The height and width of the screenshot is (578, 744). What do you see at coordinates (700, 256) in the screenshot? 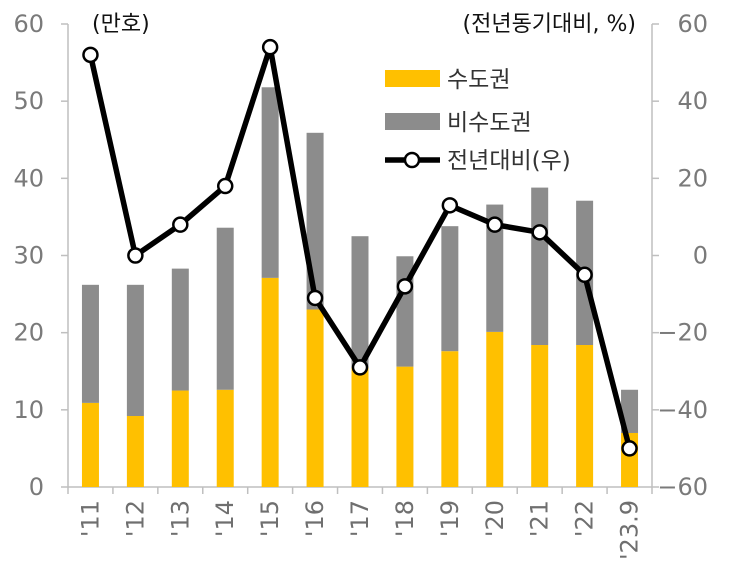
I see `right-tick-label: 0` at bounding box center [700, 256].